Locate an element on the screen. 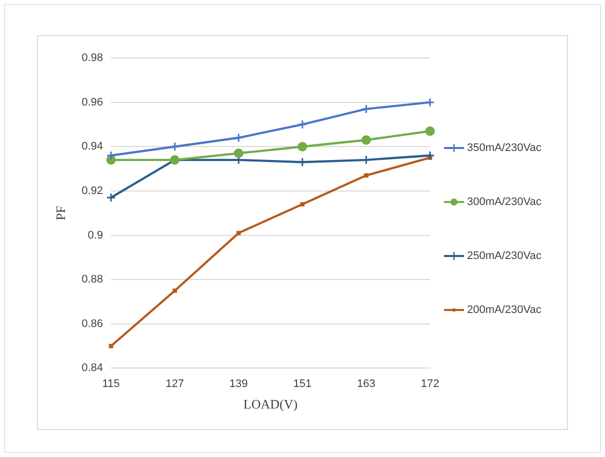 The width and height of the screenshot is (605, 457). legend-label: 250mA/230Vac is located at coordinates (504, 256).